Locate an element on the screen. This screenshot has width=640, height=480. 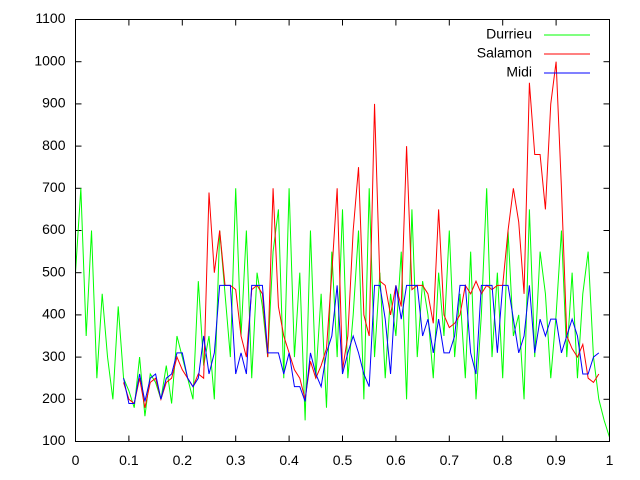
y-tick-label: 400 is located at coordinates (54, 314).